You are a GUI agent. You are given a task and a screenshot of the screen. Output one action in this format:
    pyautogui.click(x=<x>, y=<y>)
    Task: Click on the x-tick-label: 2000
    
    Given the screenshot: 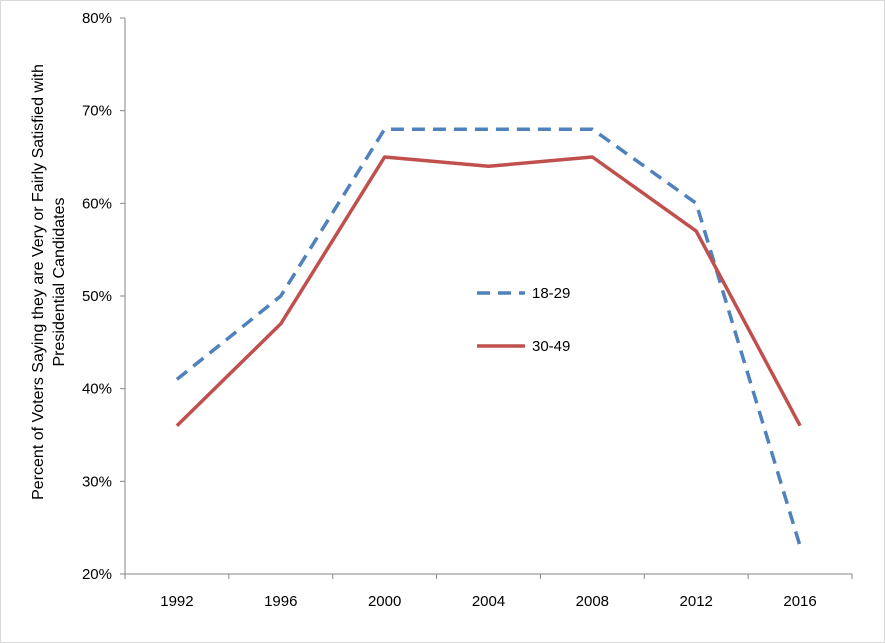 What is the action you would take?
    pyautogui.click(x=384, y=601)
    